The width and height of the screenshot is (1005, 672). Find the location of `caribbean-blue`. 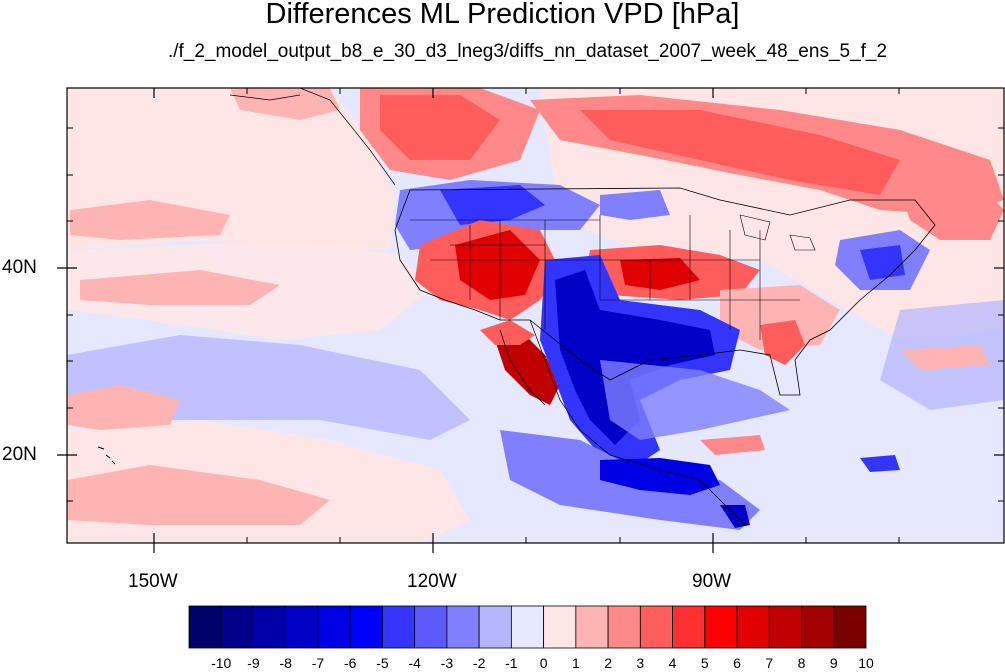

caribbean-blue is located at coordinates (880, 463).